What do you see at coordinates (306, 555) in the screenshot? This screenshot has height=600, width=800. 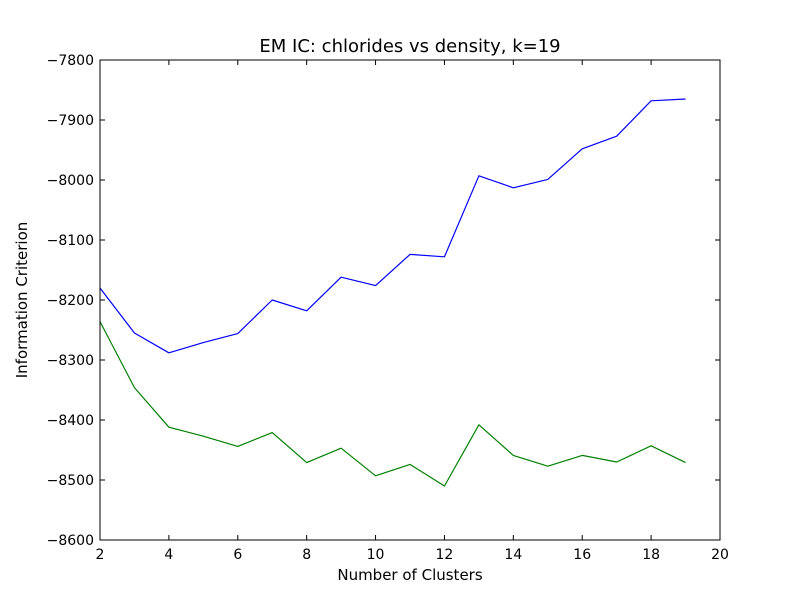 I see `x-tick-label-3: 8` at bounding box center [306, 555].